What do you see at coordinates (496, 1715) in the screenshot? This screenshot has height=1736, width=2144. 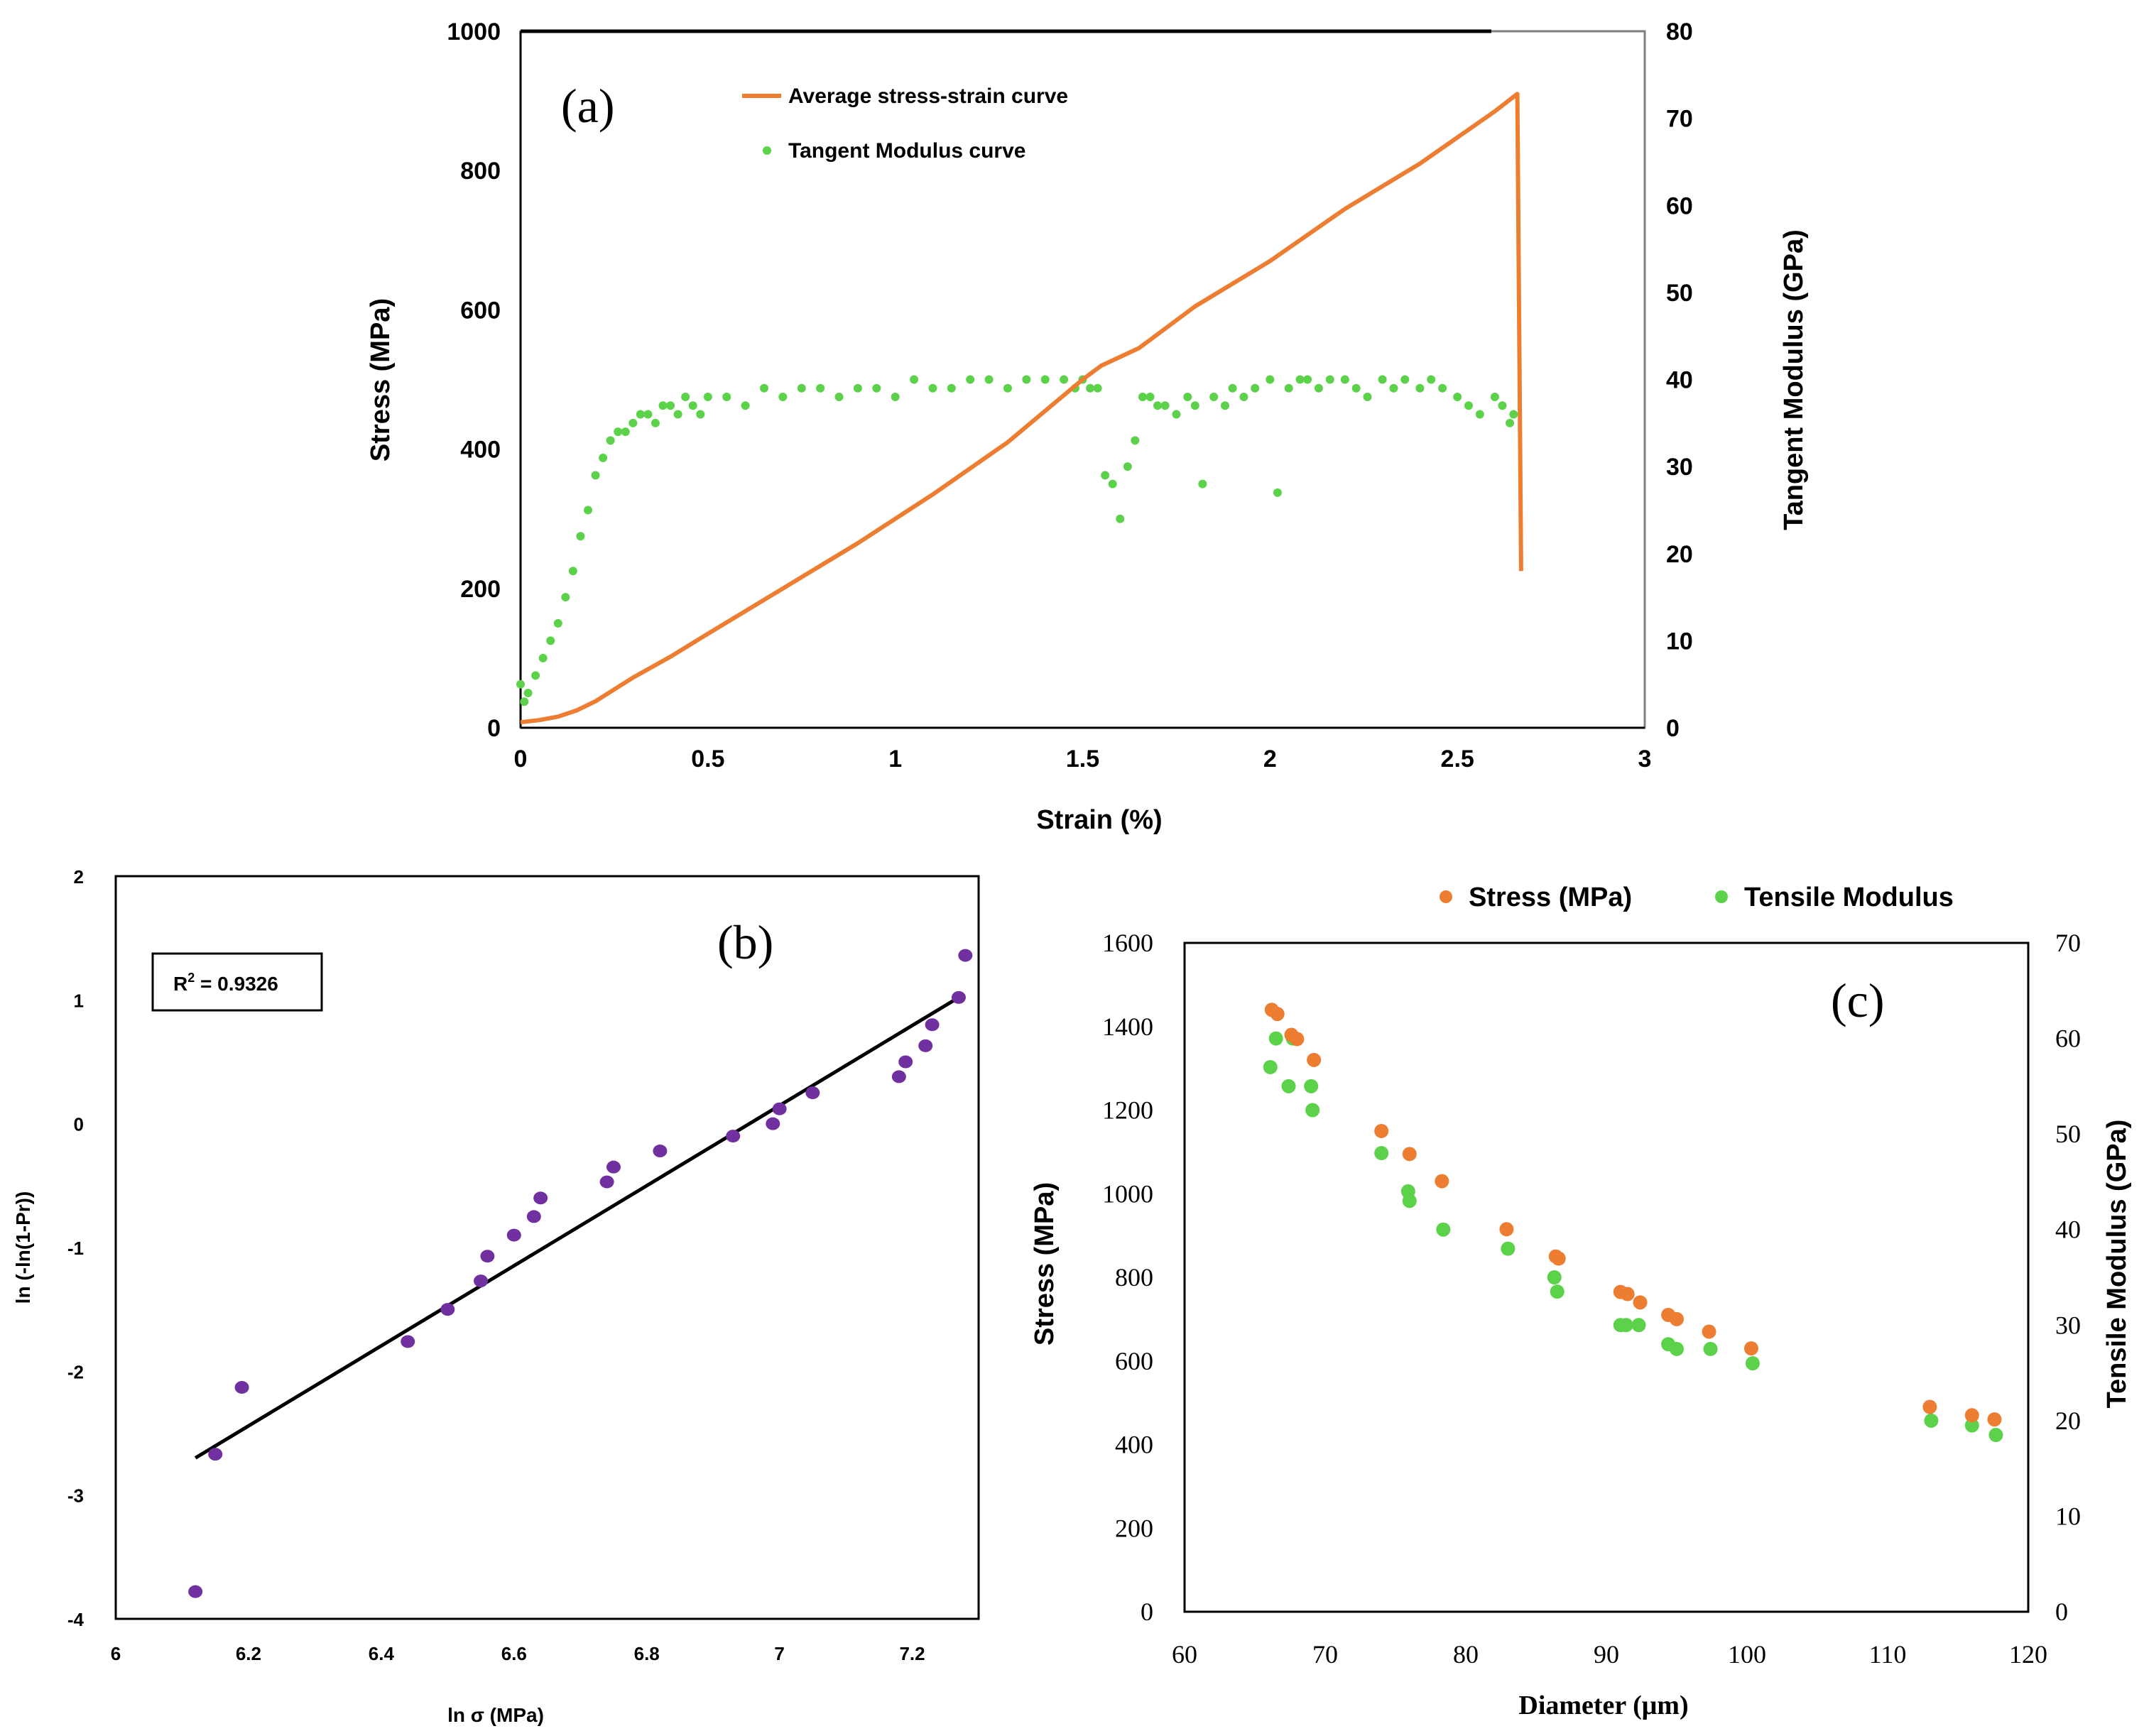 I see `panel-b-x-axis-title: ln σ (MPa)` at bounding box center [496, 1715].